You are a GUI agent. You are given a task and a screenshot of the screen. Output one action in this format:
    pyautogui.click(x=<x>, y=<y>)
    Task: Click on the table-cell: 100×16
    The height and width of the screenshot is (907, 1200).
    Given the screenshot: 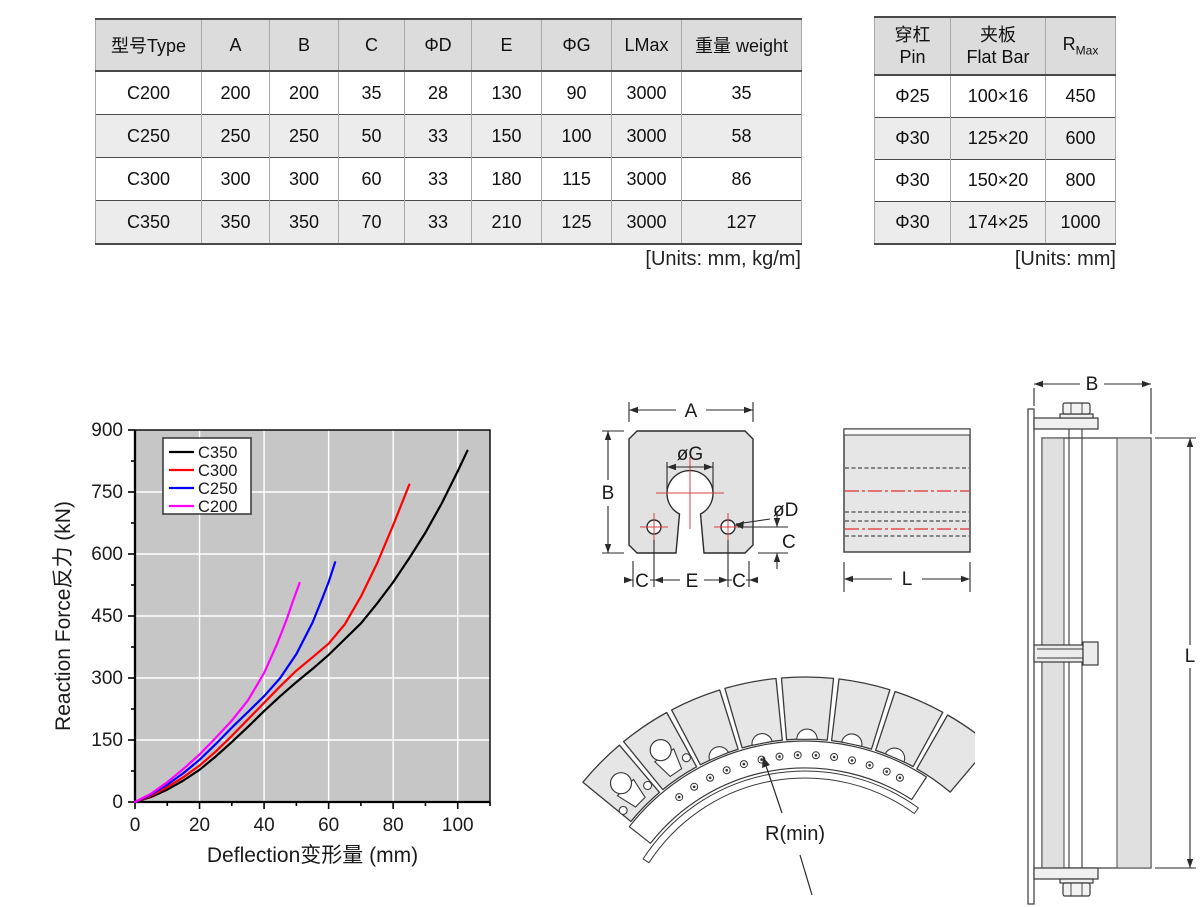 What is the action you would take?
    pyautogui.click(x=998, y=96)
    